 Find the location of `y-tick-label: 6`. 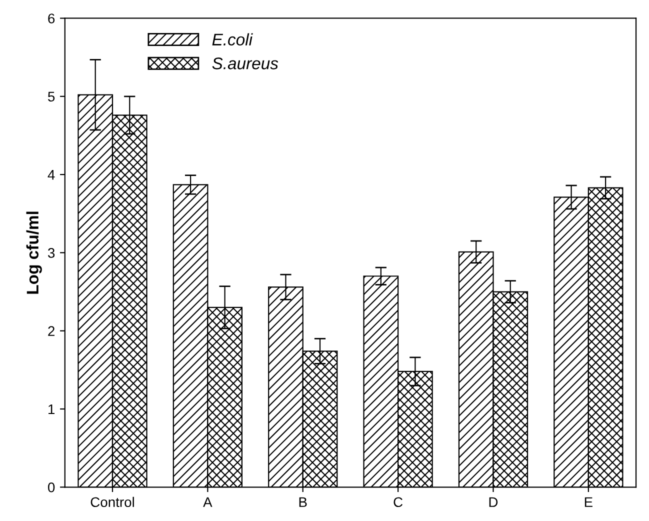

y-tick-label: 6 is located at coordinates (51, 19).